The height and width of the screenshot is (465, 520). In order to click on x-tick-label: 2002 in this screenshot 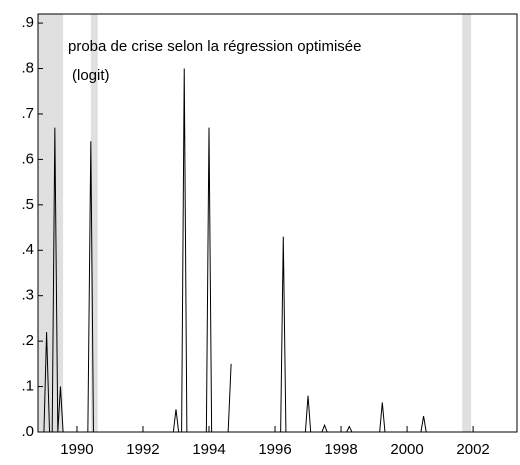, I will do `click(472, 449)`.